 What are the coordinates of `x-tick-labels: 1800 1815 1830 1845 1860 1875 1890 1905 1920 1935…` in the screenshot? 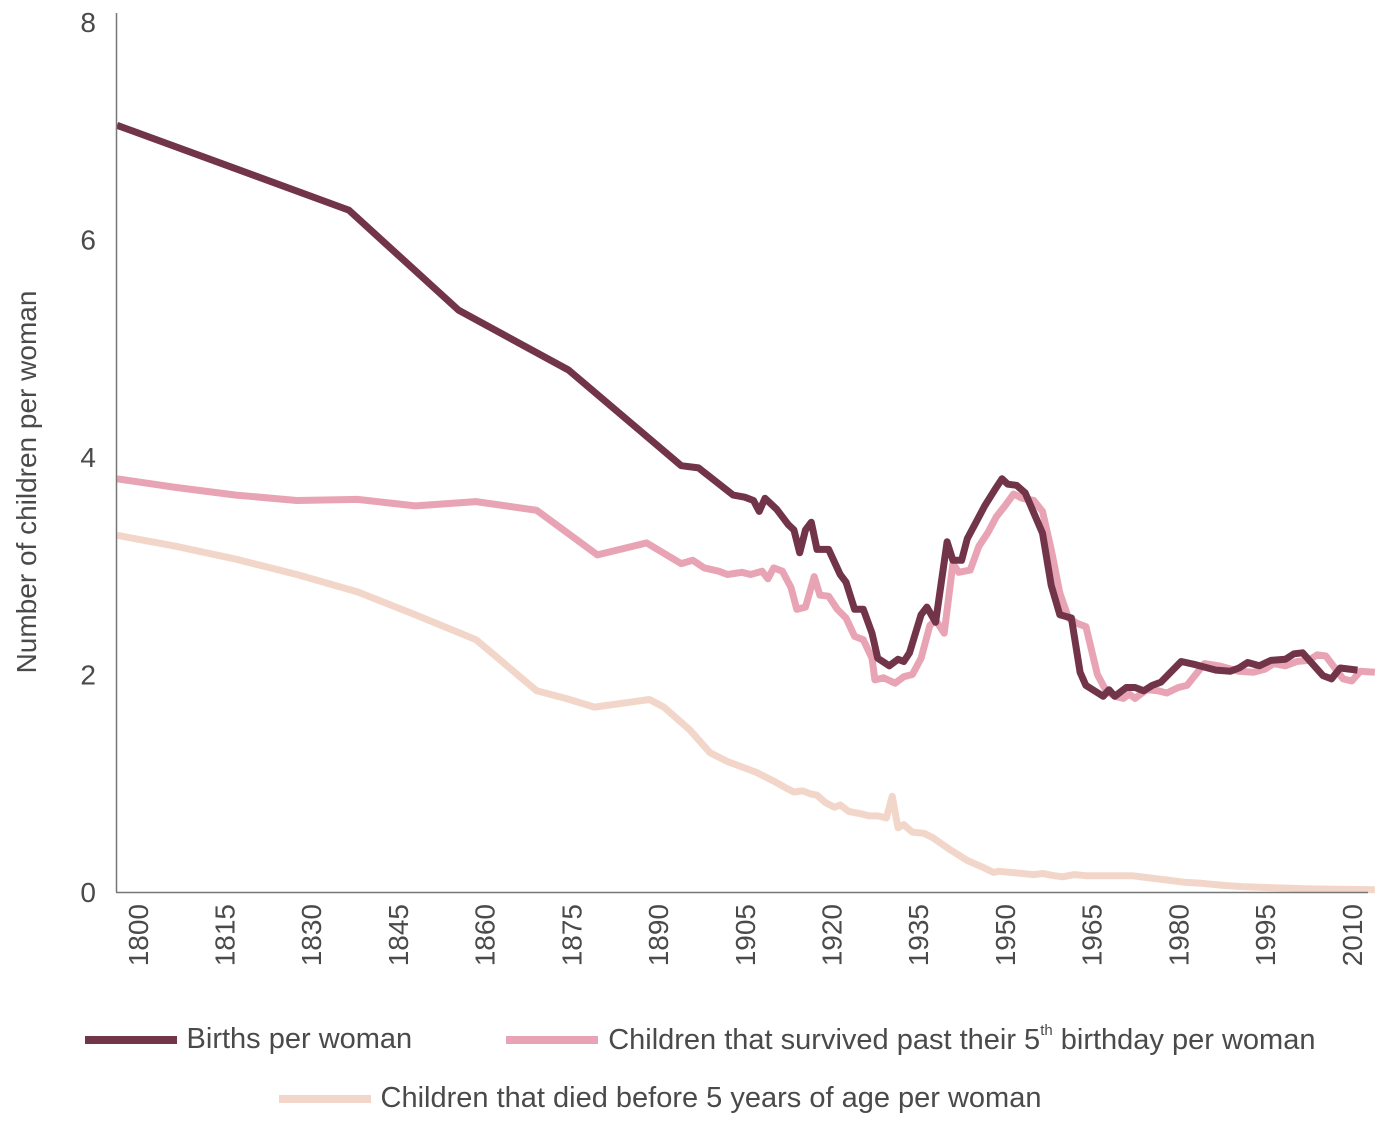 It's located at (745, 935).